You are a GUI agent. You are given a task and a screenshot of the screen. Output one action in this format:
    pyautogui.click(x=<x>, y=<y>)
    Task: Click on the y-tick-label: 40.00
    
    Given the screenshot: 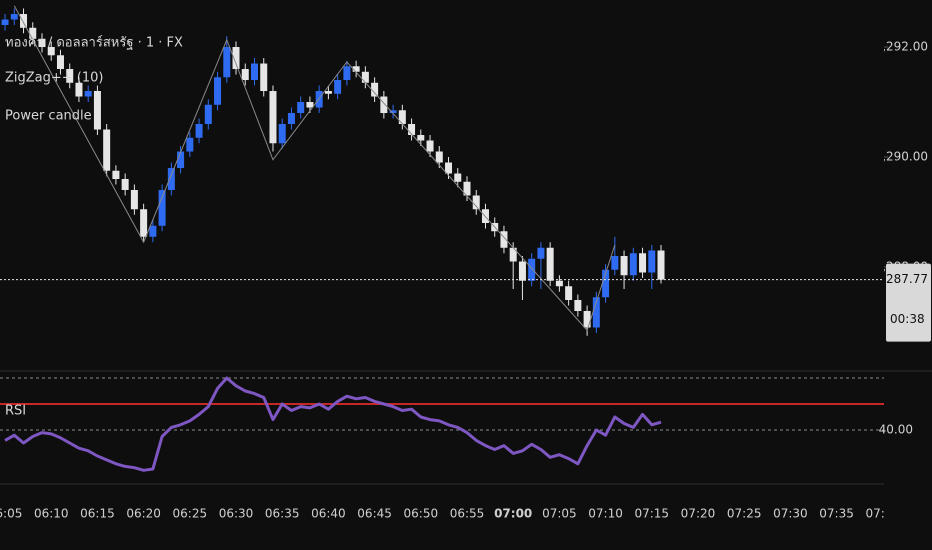 What is the action you would take?
    pyautogui.click(x=896, y=430)
    